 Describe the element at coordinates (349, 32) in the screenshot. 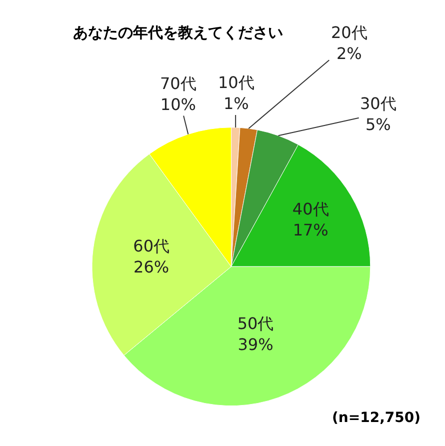

I see `slice-label: 20代` at that location.